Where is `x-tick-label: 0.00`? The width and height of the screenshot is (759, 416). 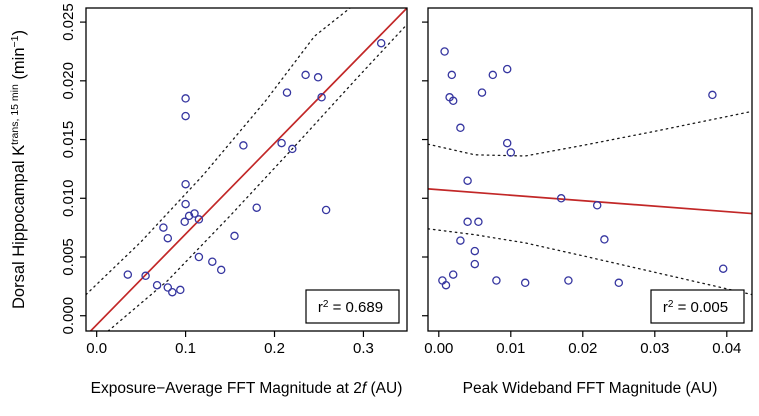 x-tick-label: 0.00 is located at coordinates (438, 348).